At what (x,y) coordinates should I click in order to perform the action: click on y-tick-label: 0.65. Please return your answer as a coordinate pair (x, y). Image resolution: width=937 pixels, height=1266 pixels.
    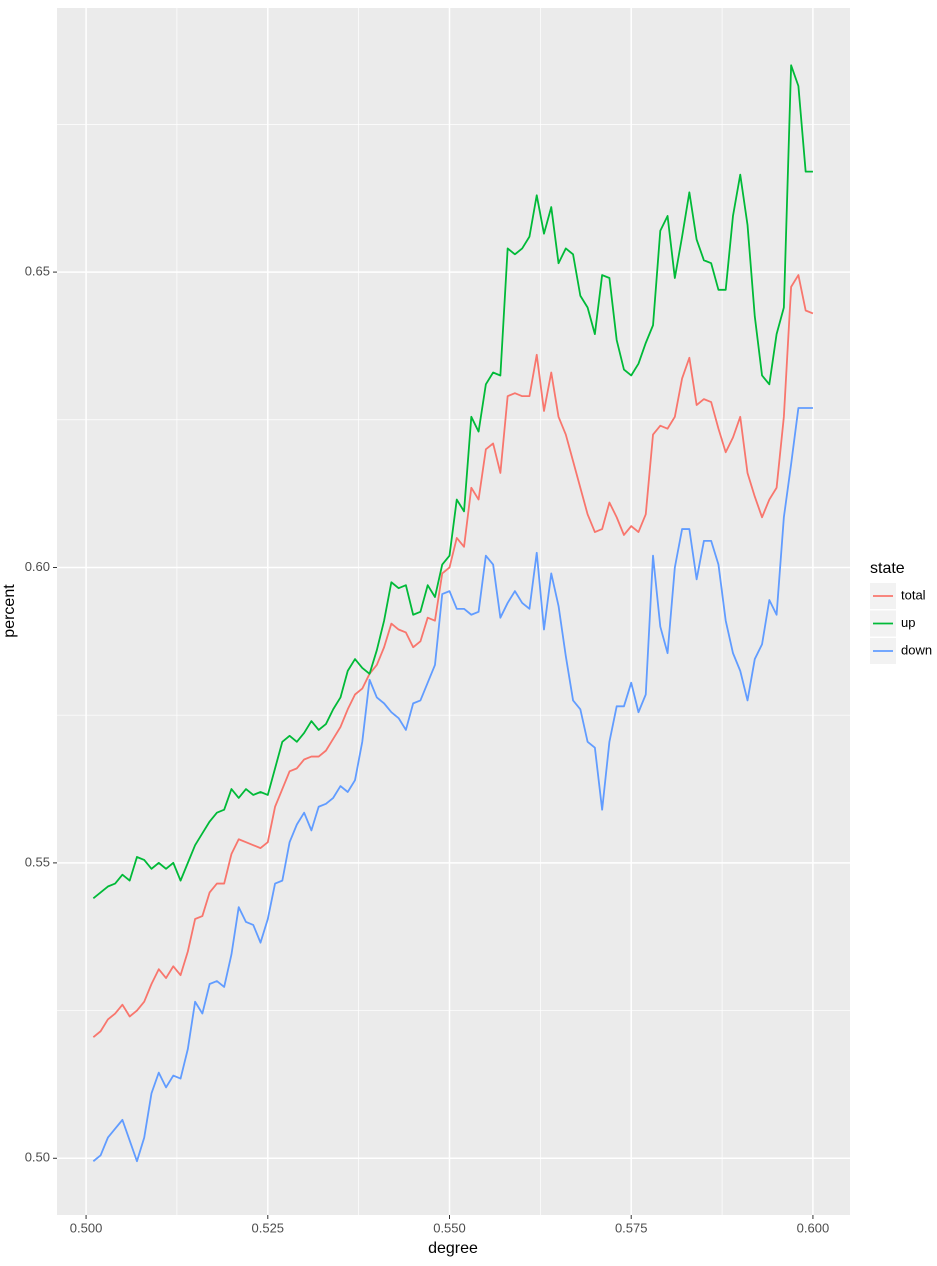
    Looking at the image, I should click on (37, 271).